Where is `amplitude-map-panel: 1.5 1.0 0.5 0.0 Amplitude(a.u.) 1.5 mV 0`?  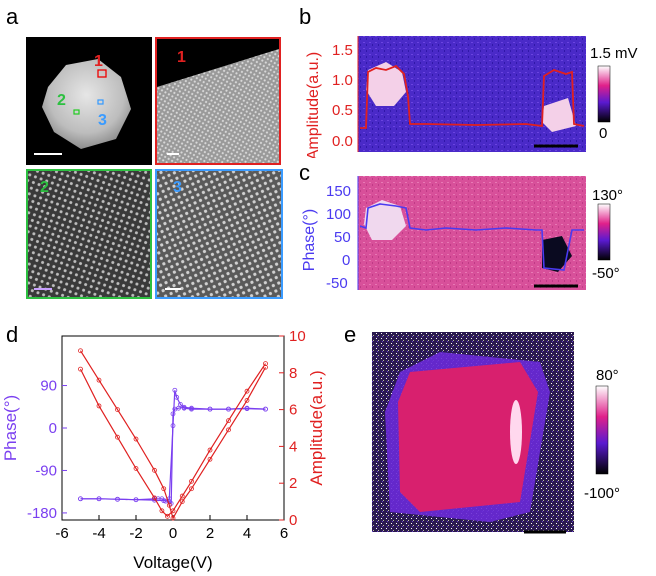 amplitude-map-panel: 1.5 1.0 0.5 0.0 Amplitude(a.u.) 1.5 mV 0 is located at coordinates (471, 97).